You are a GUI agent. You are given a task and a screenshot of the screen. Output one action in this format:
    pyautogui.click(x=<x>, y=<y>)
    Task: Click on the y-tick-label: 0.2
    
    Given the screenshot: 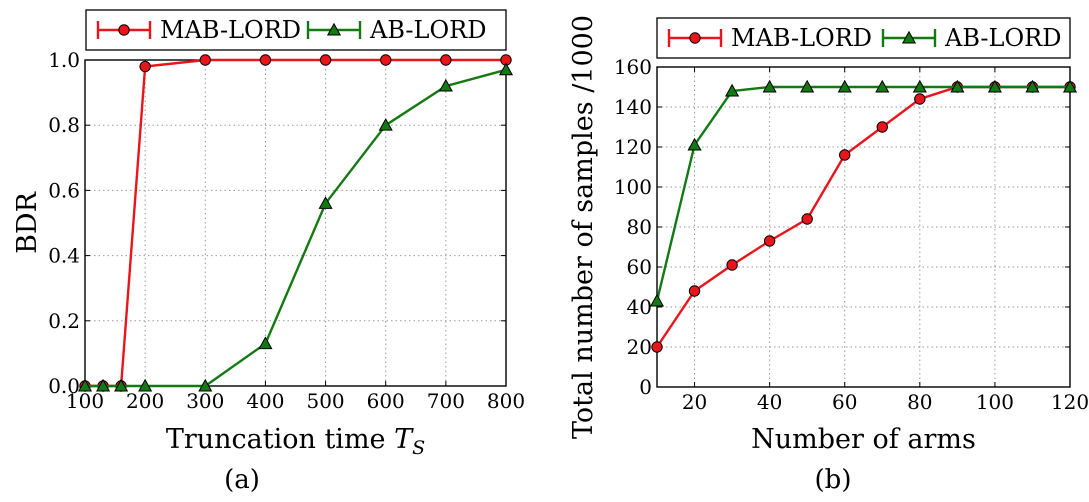 What is the action you would take?
    pyautogui.click(x=64, y=321)
    